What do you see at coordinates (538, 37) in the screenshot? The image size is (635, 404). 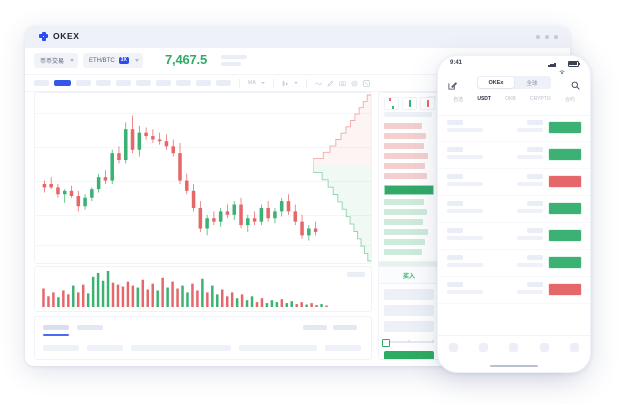 I see `minimize-icon` at bounding box center [538, 37].